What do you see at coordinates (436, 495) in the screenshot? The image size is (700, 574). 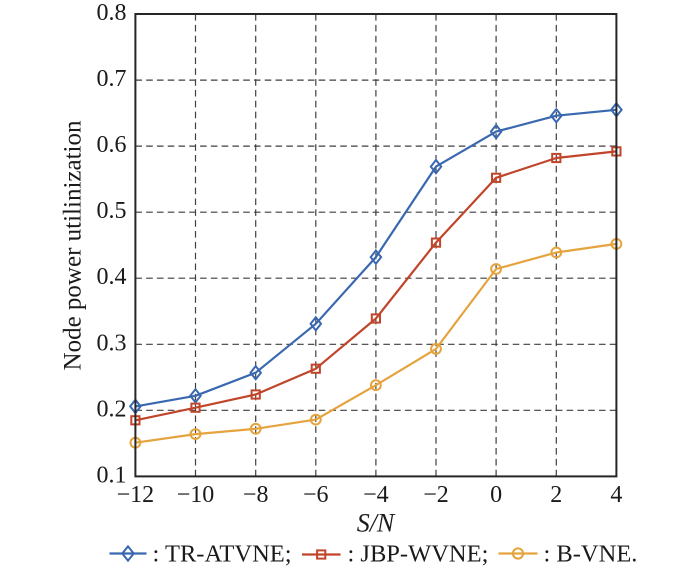 I see `svg-text: −2` at bounding box center [436, 495].